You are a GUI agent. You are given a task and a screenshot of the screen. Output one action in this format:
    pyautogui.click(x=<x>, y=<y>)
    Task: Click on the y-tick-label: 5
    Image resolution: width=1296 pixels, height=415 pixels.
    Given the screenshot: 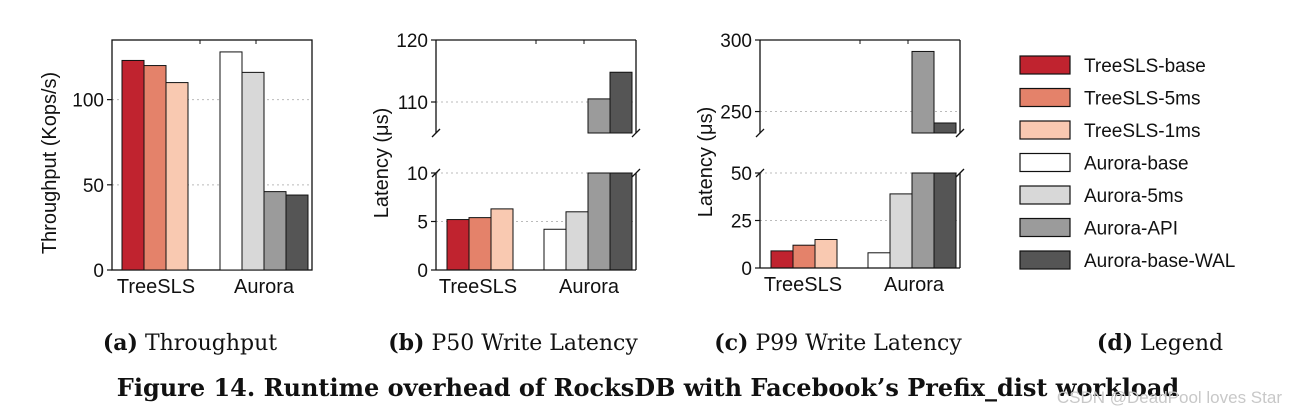 What is the action you would take?
    pyautogui.click(x=422, y=223)
    